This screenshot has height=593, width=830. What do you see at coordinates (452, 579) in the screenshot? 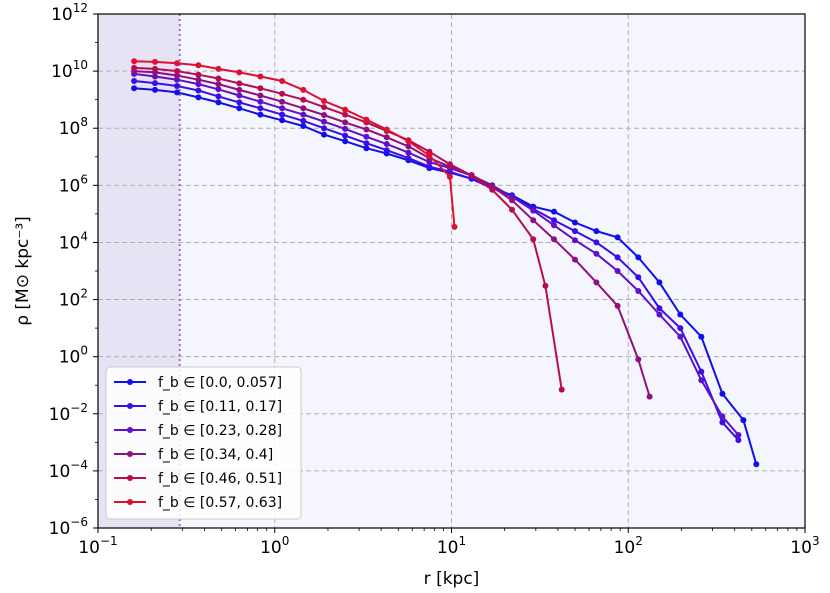
I see `x-axis-label: r [kpc]` at bounding box center [452, 579].